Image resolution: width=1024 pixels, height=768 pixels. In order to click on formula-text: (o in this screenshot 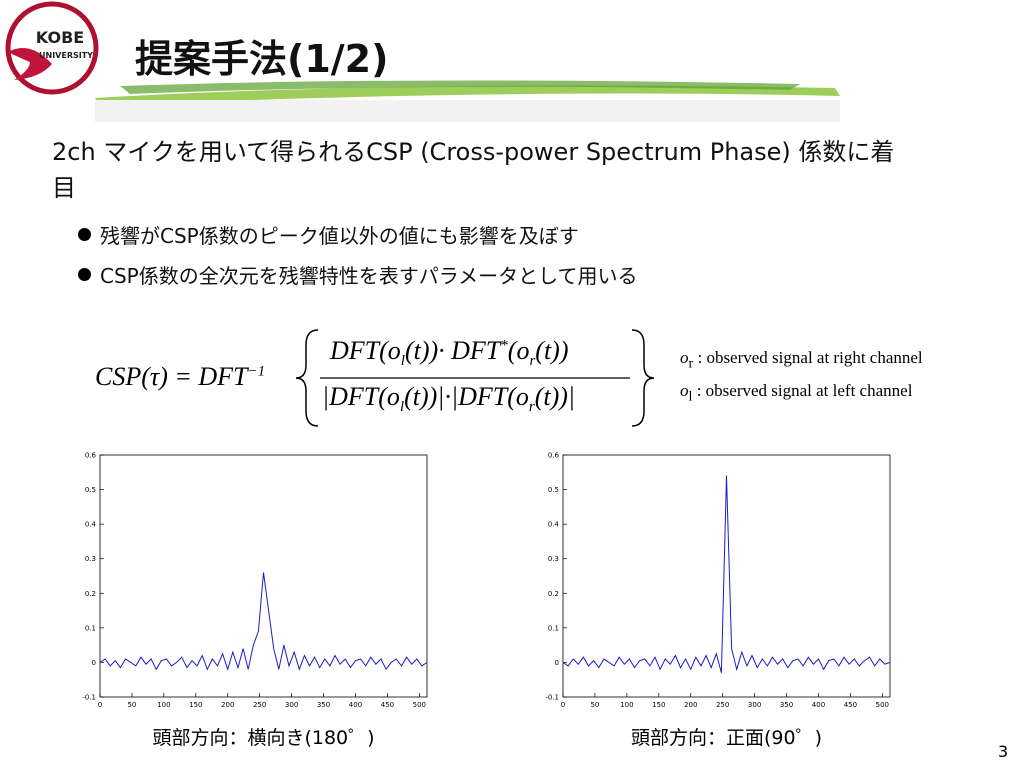, I will do `click(518, 350)`.